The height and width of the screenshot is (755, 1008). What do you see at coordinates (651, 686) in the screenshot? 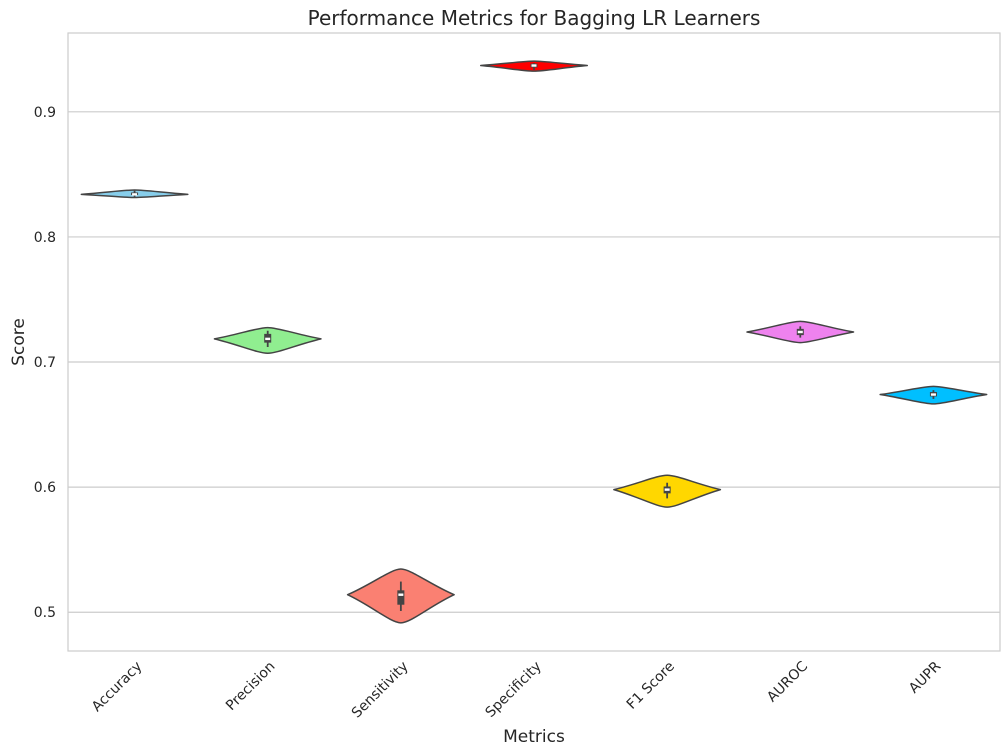
I see `x-tick-label: F1 Score` at bounding box center [651, 686].